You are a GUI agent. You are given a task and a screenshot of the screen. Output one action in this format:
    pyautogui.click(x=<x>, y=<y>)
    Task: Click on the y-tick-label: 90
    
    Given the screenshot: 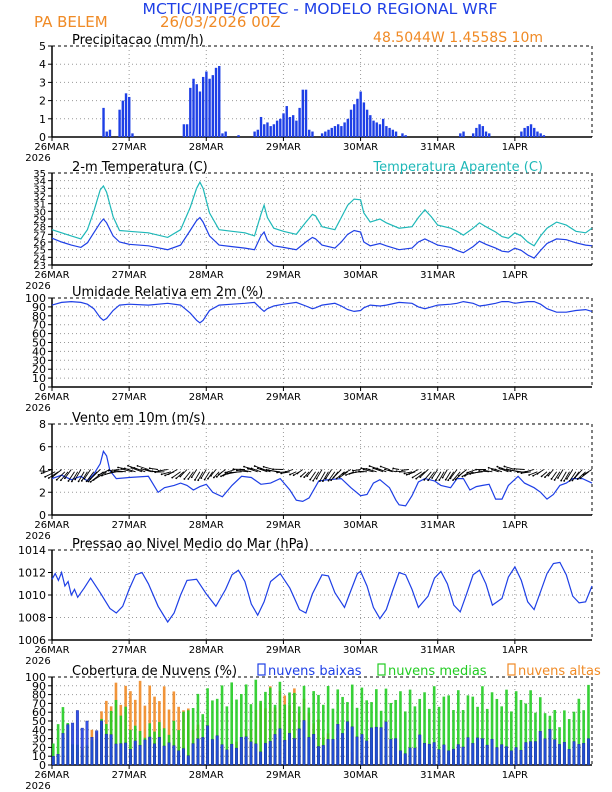 What is the action you would take?
    pyautogui.click(x=39, y=307)
    